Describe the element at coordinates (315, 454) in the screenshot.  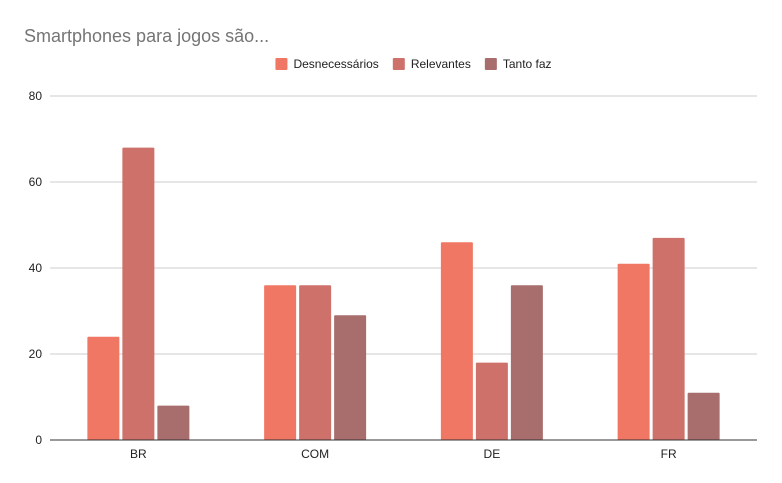
I see `x-tick-label: COM` at that location.